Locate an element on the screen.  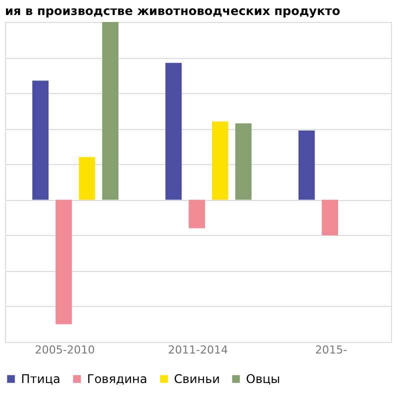
chart-title: ия в производстве животноводческих продукто is located at coordinates (172, 11).